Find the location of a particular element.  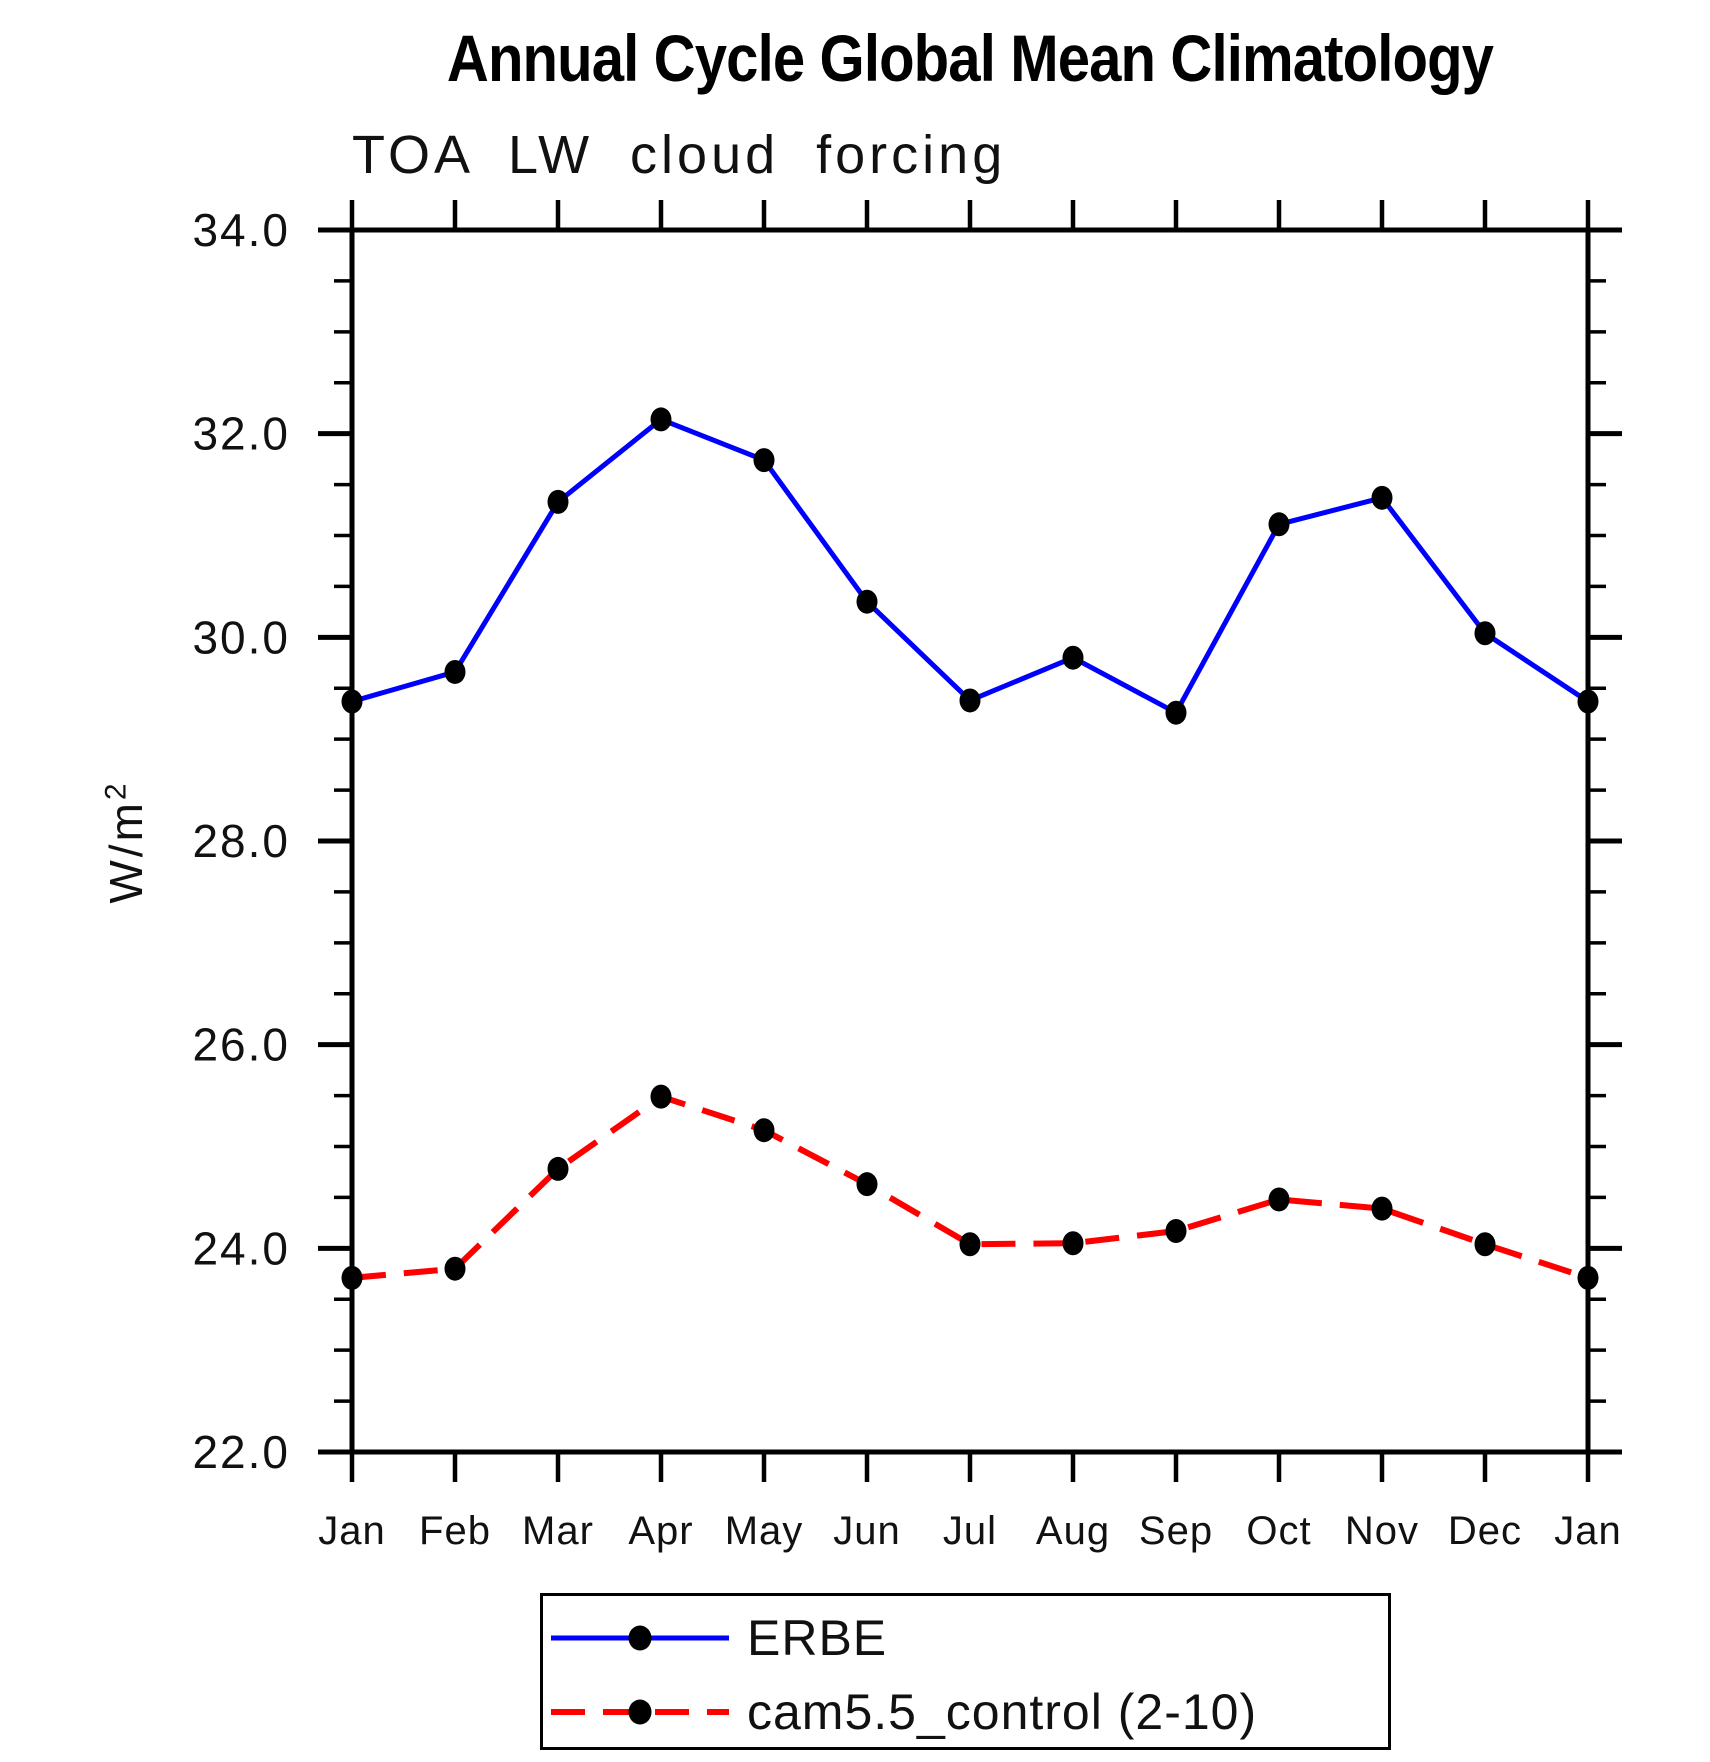

y-axis-tick-label: 28.0 is located at coordinates (241, 841).